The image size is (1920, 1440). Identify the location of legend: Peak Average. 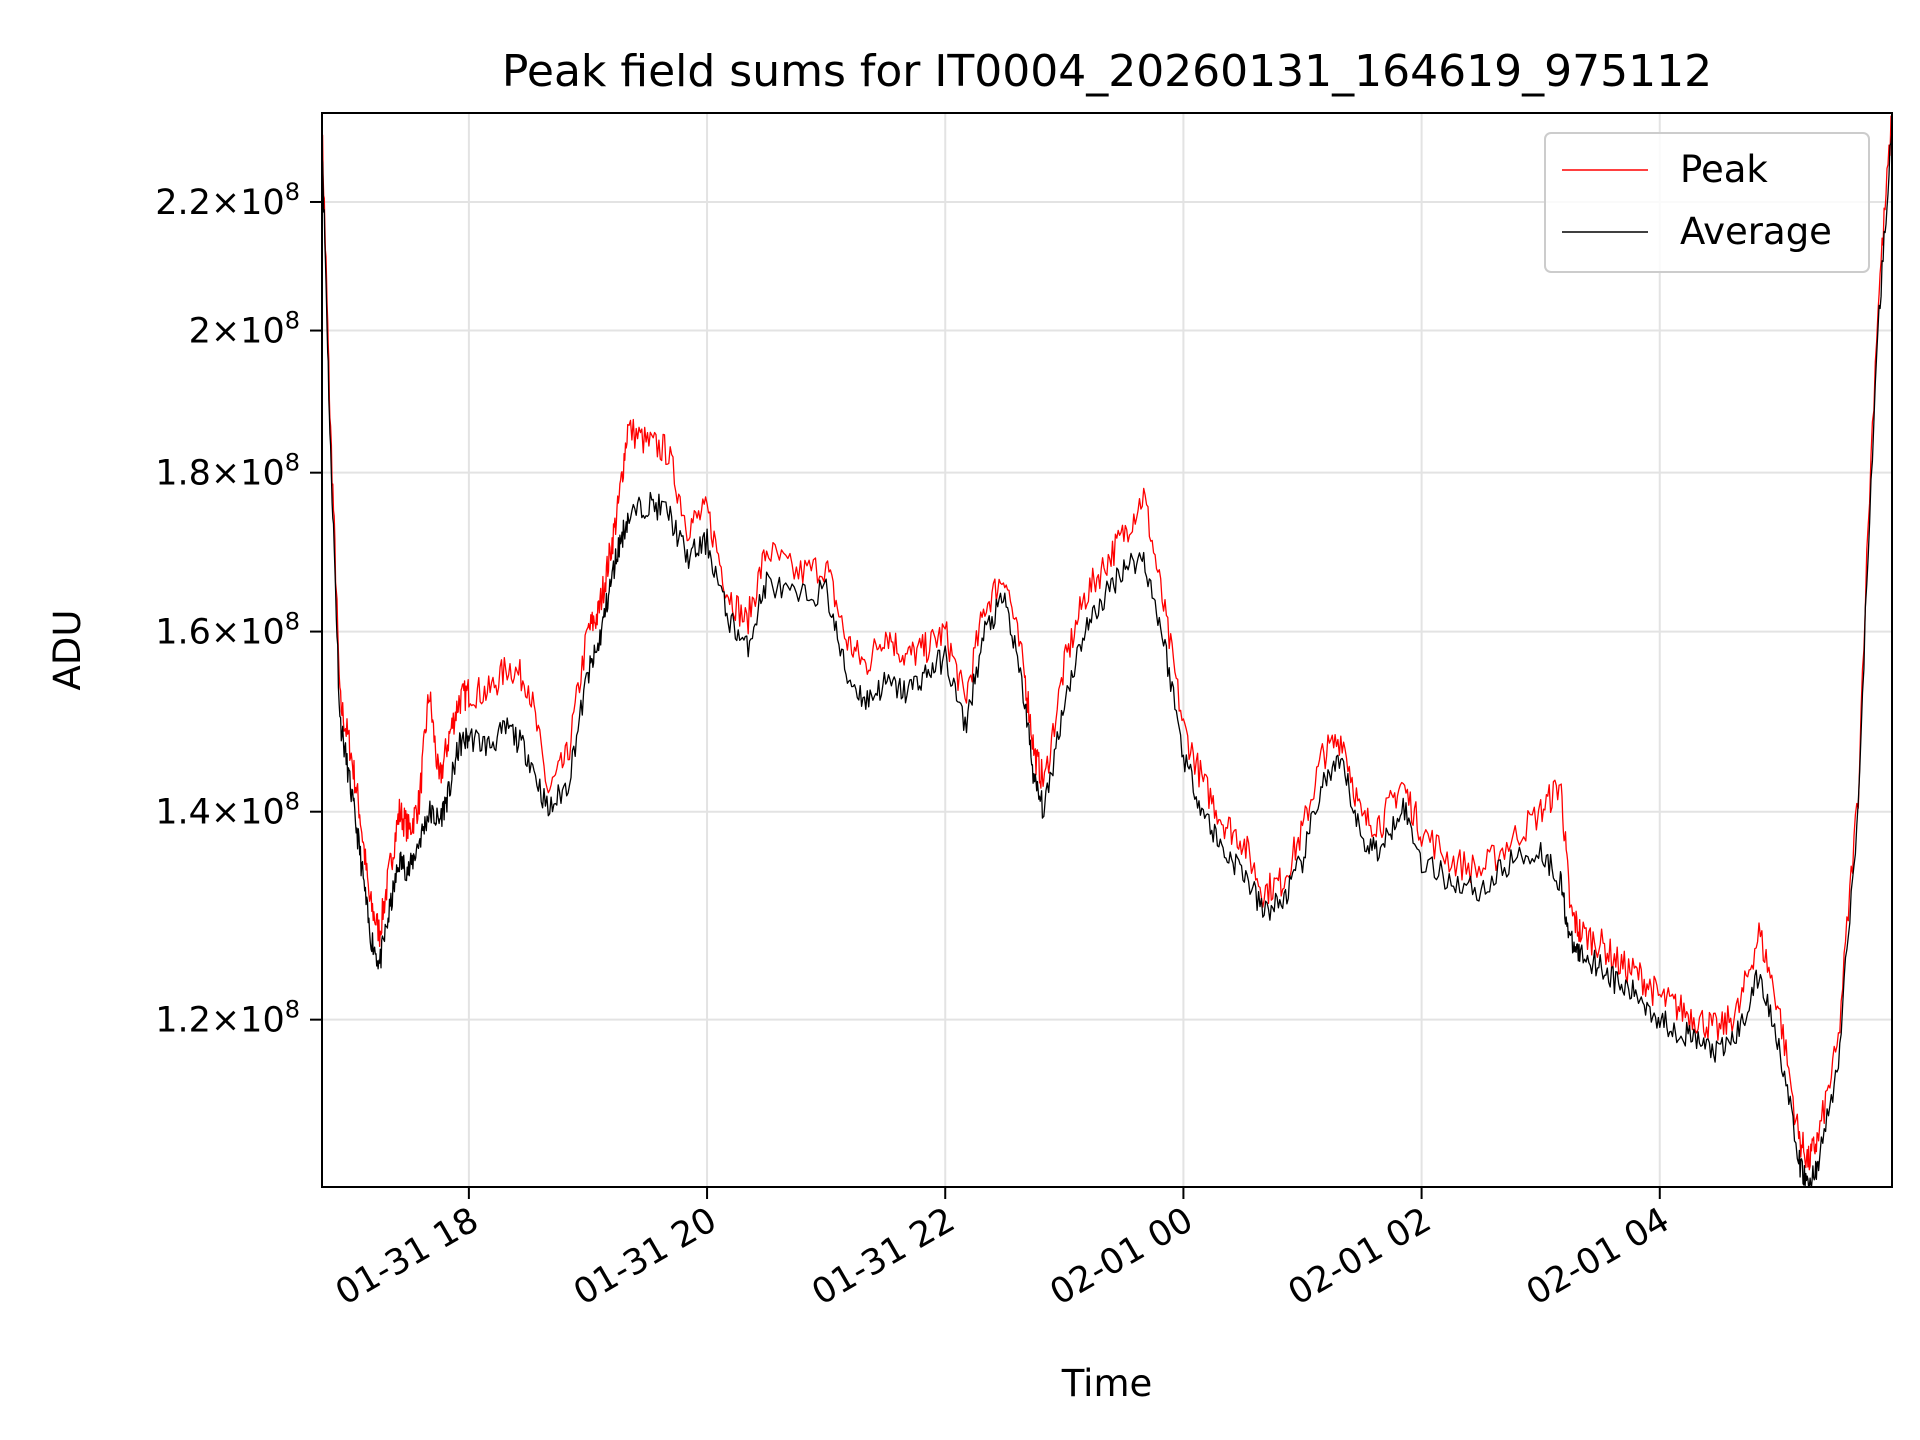
(1707, 202).